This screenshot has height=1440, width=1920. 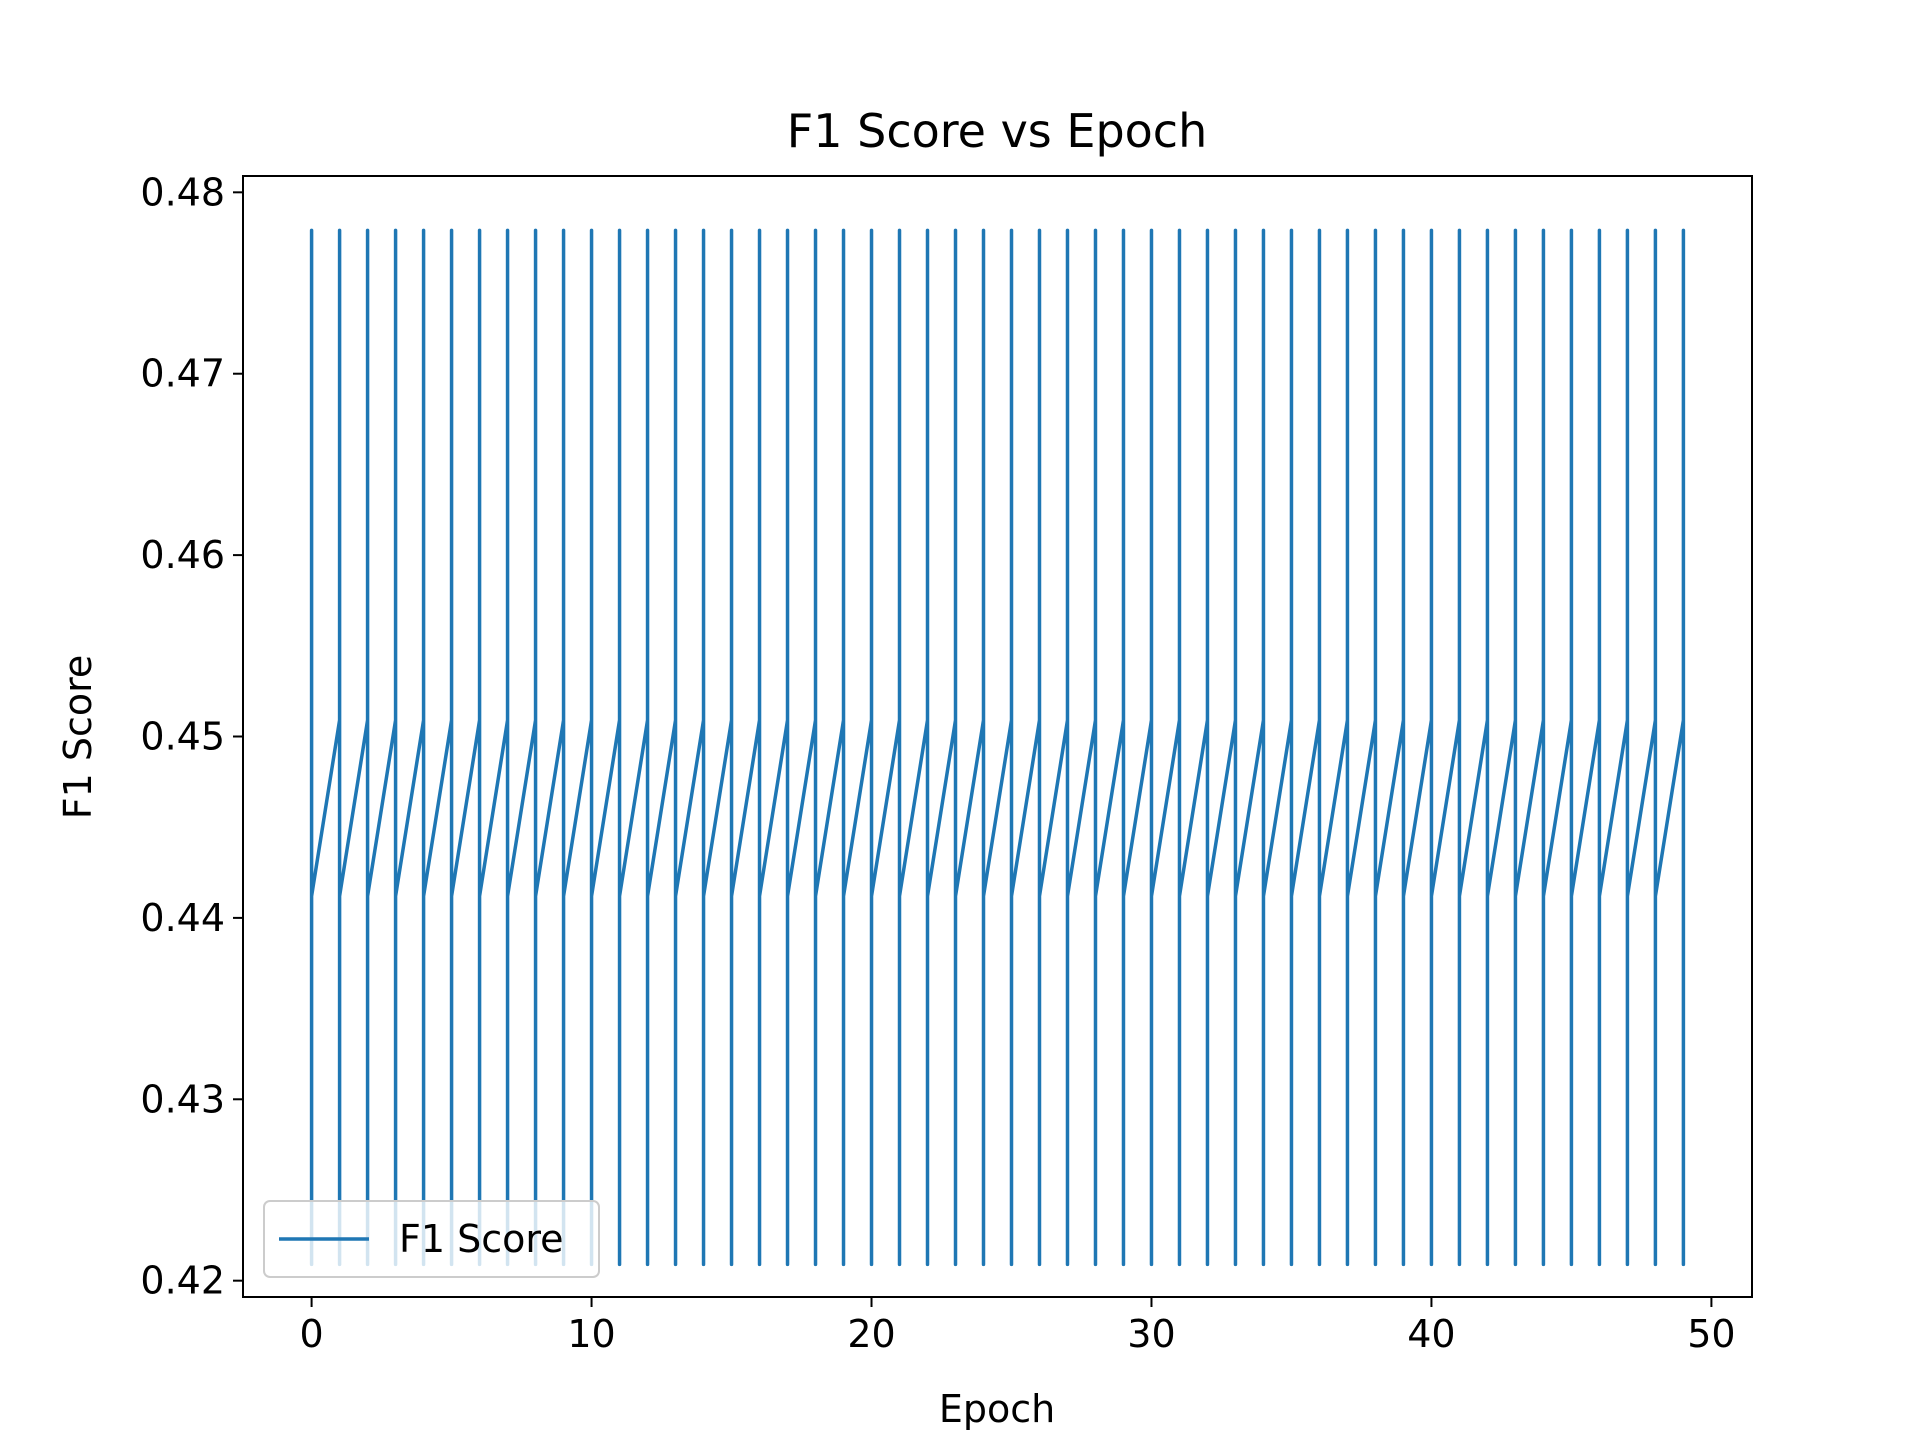 What do you see at coordinates (997, 131) in the screenshot?
I see `chart-title: F1 Score vs Epoch` at bounding box center [997, 131].